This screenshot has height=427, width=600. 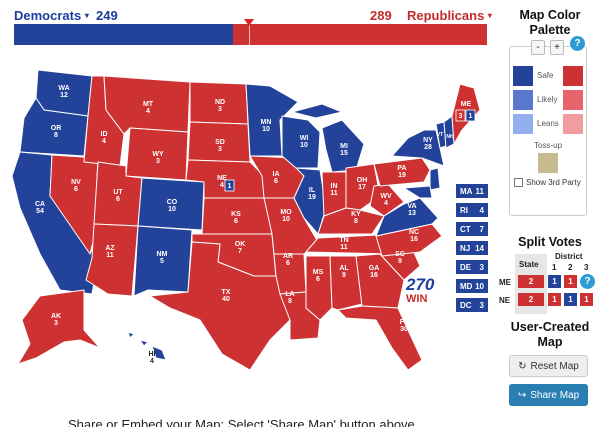 I want to click on logo-win-text: WIN, so click(x=417, y=299).